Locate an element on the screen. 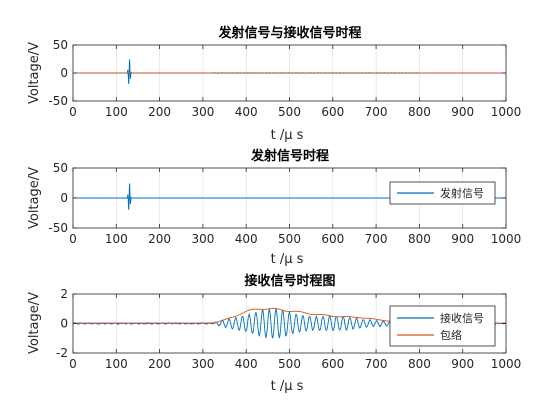 Image resolution: width=560 pixels, height=420 pixels. series-line-emit is located at coordinates (289, 196).